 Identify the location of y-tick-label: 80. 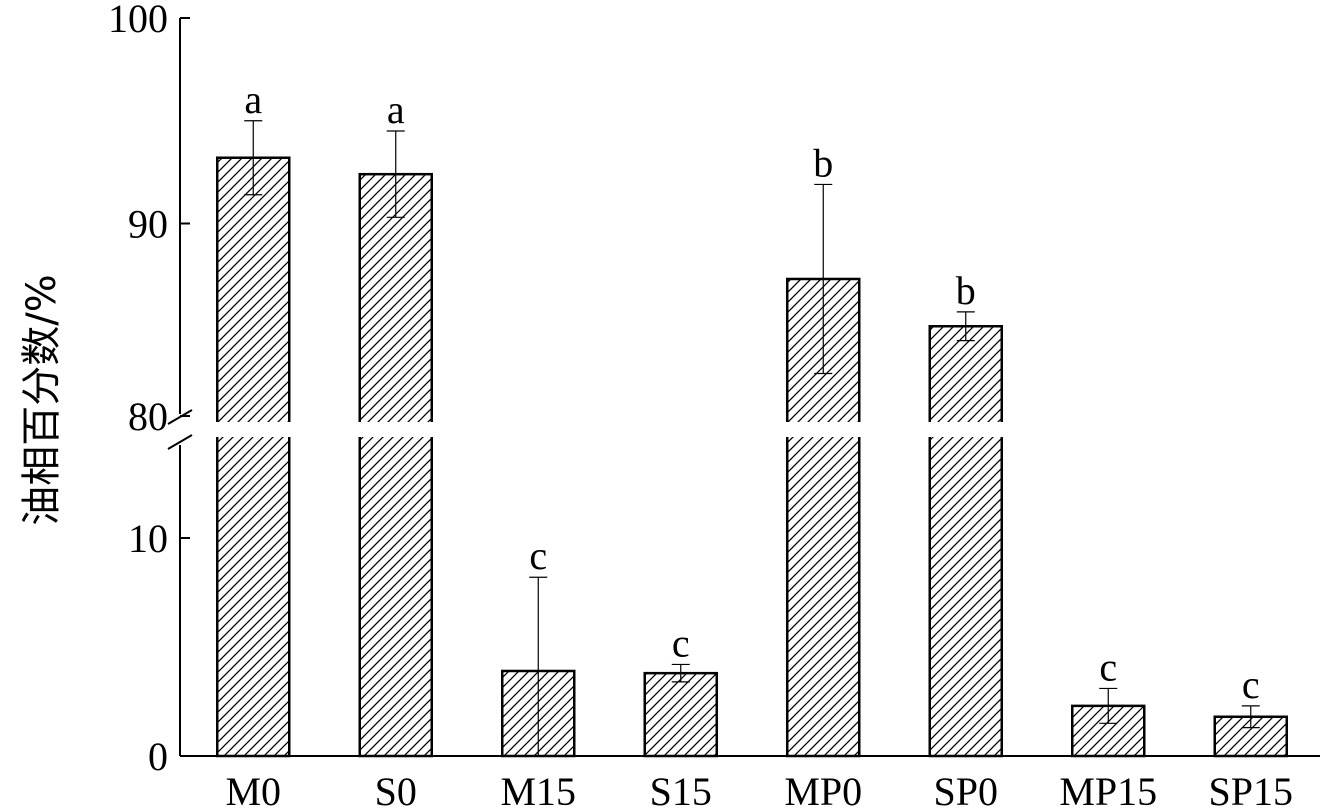
(148, 416).